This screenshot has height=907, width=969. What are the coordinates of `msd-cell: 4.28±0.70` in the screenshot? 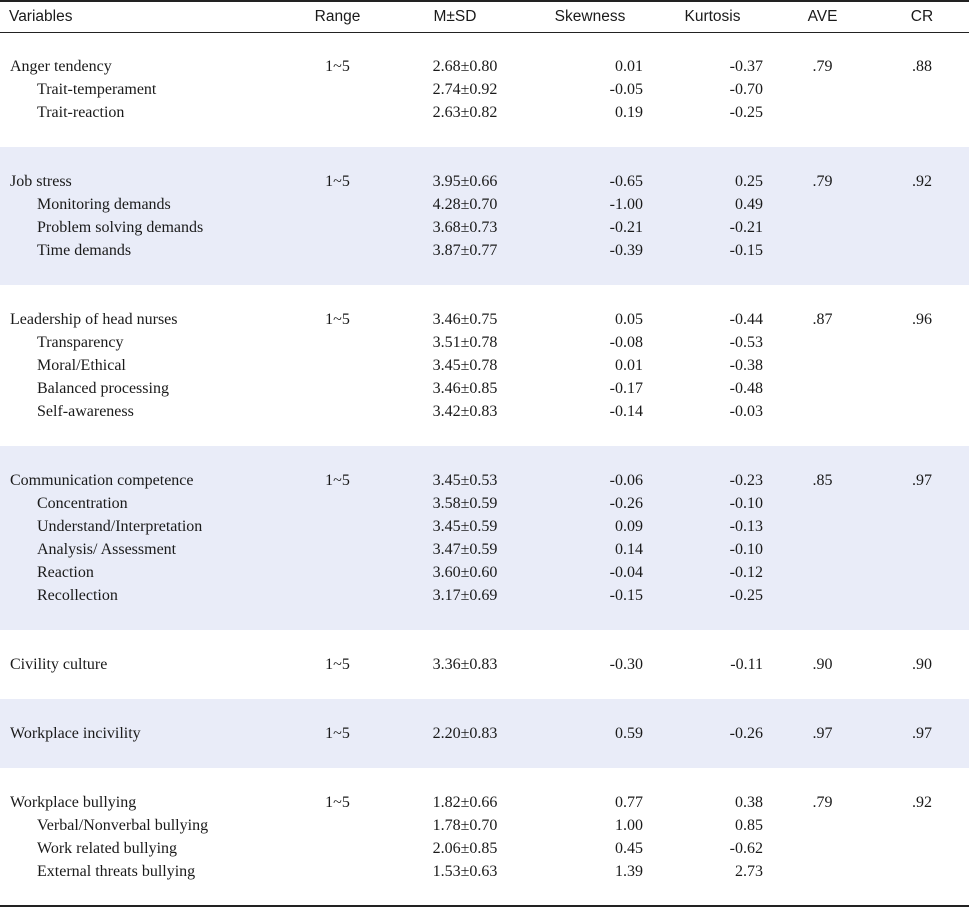 It's located at (455, 204).